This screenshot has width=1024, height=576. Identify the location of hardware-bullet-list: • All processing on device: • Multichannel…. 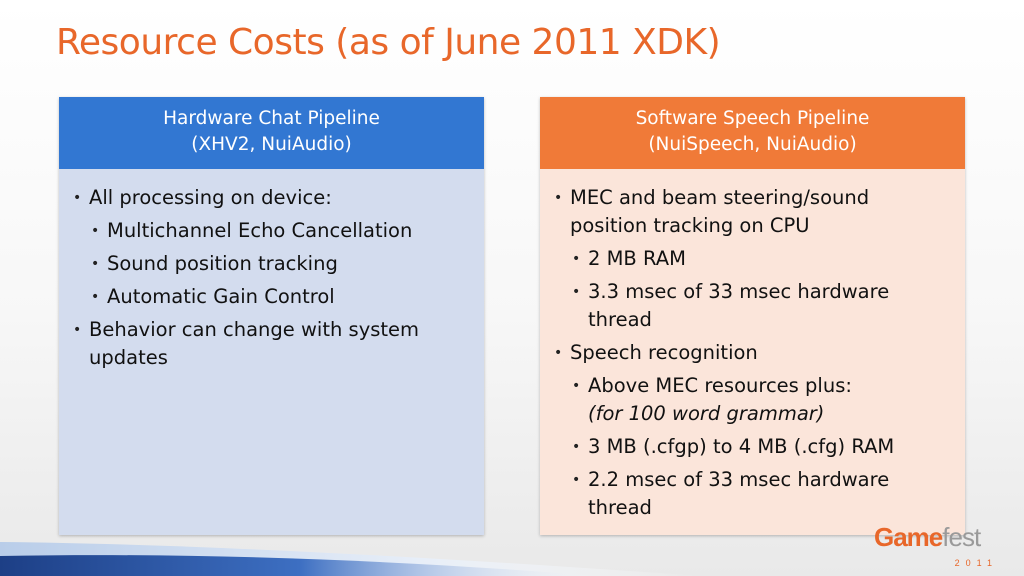
(269, 278).